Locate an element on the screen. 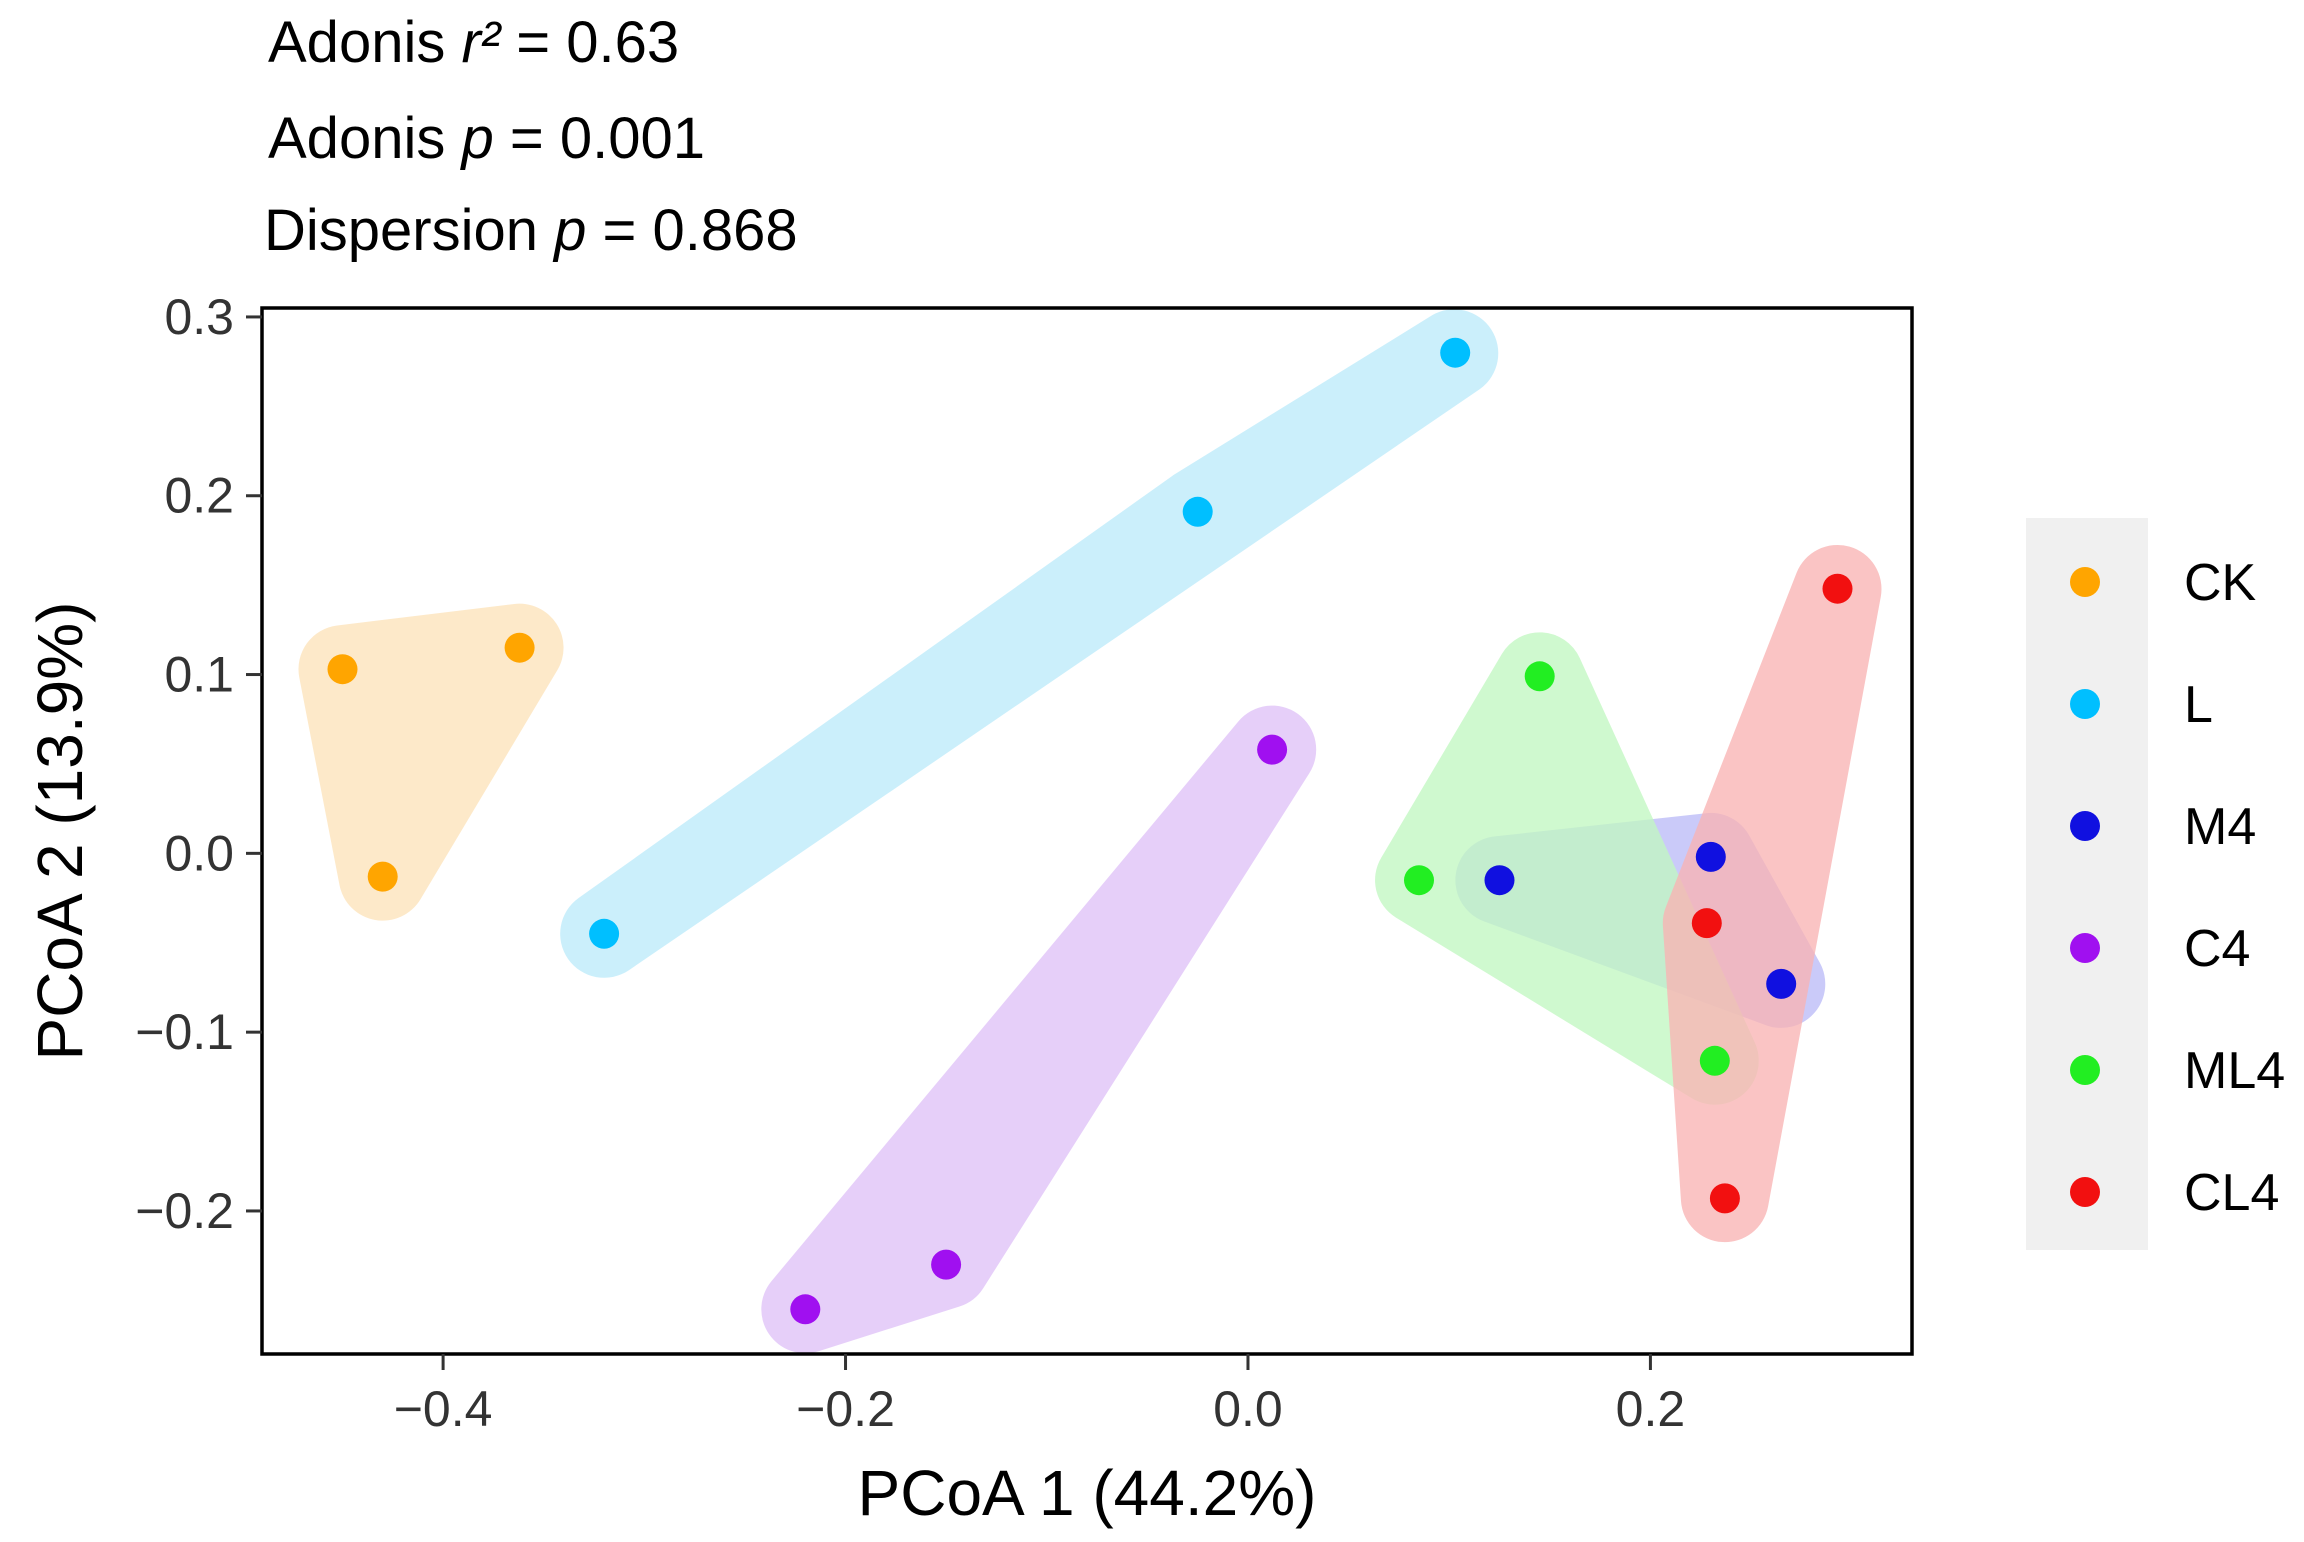 Image resolution: width=2304 pixels, height=1542 pixels. legend-key-ck is located at coordinates (2085, 582).